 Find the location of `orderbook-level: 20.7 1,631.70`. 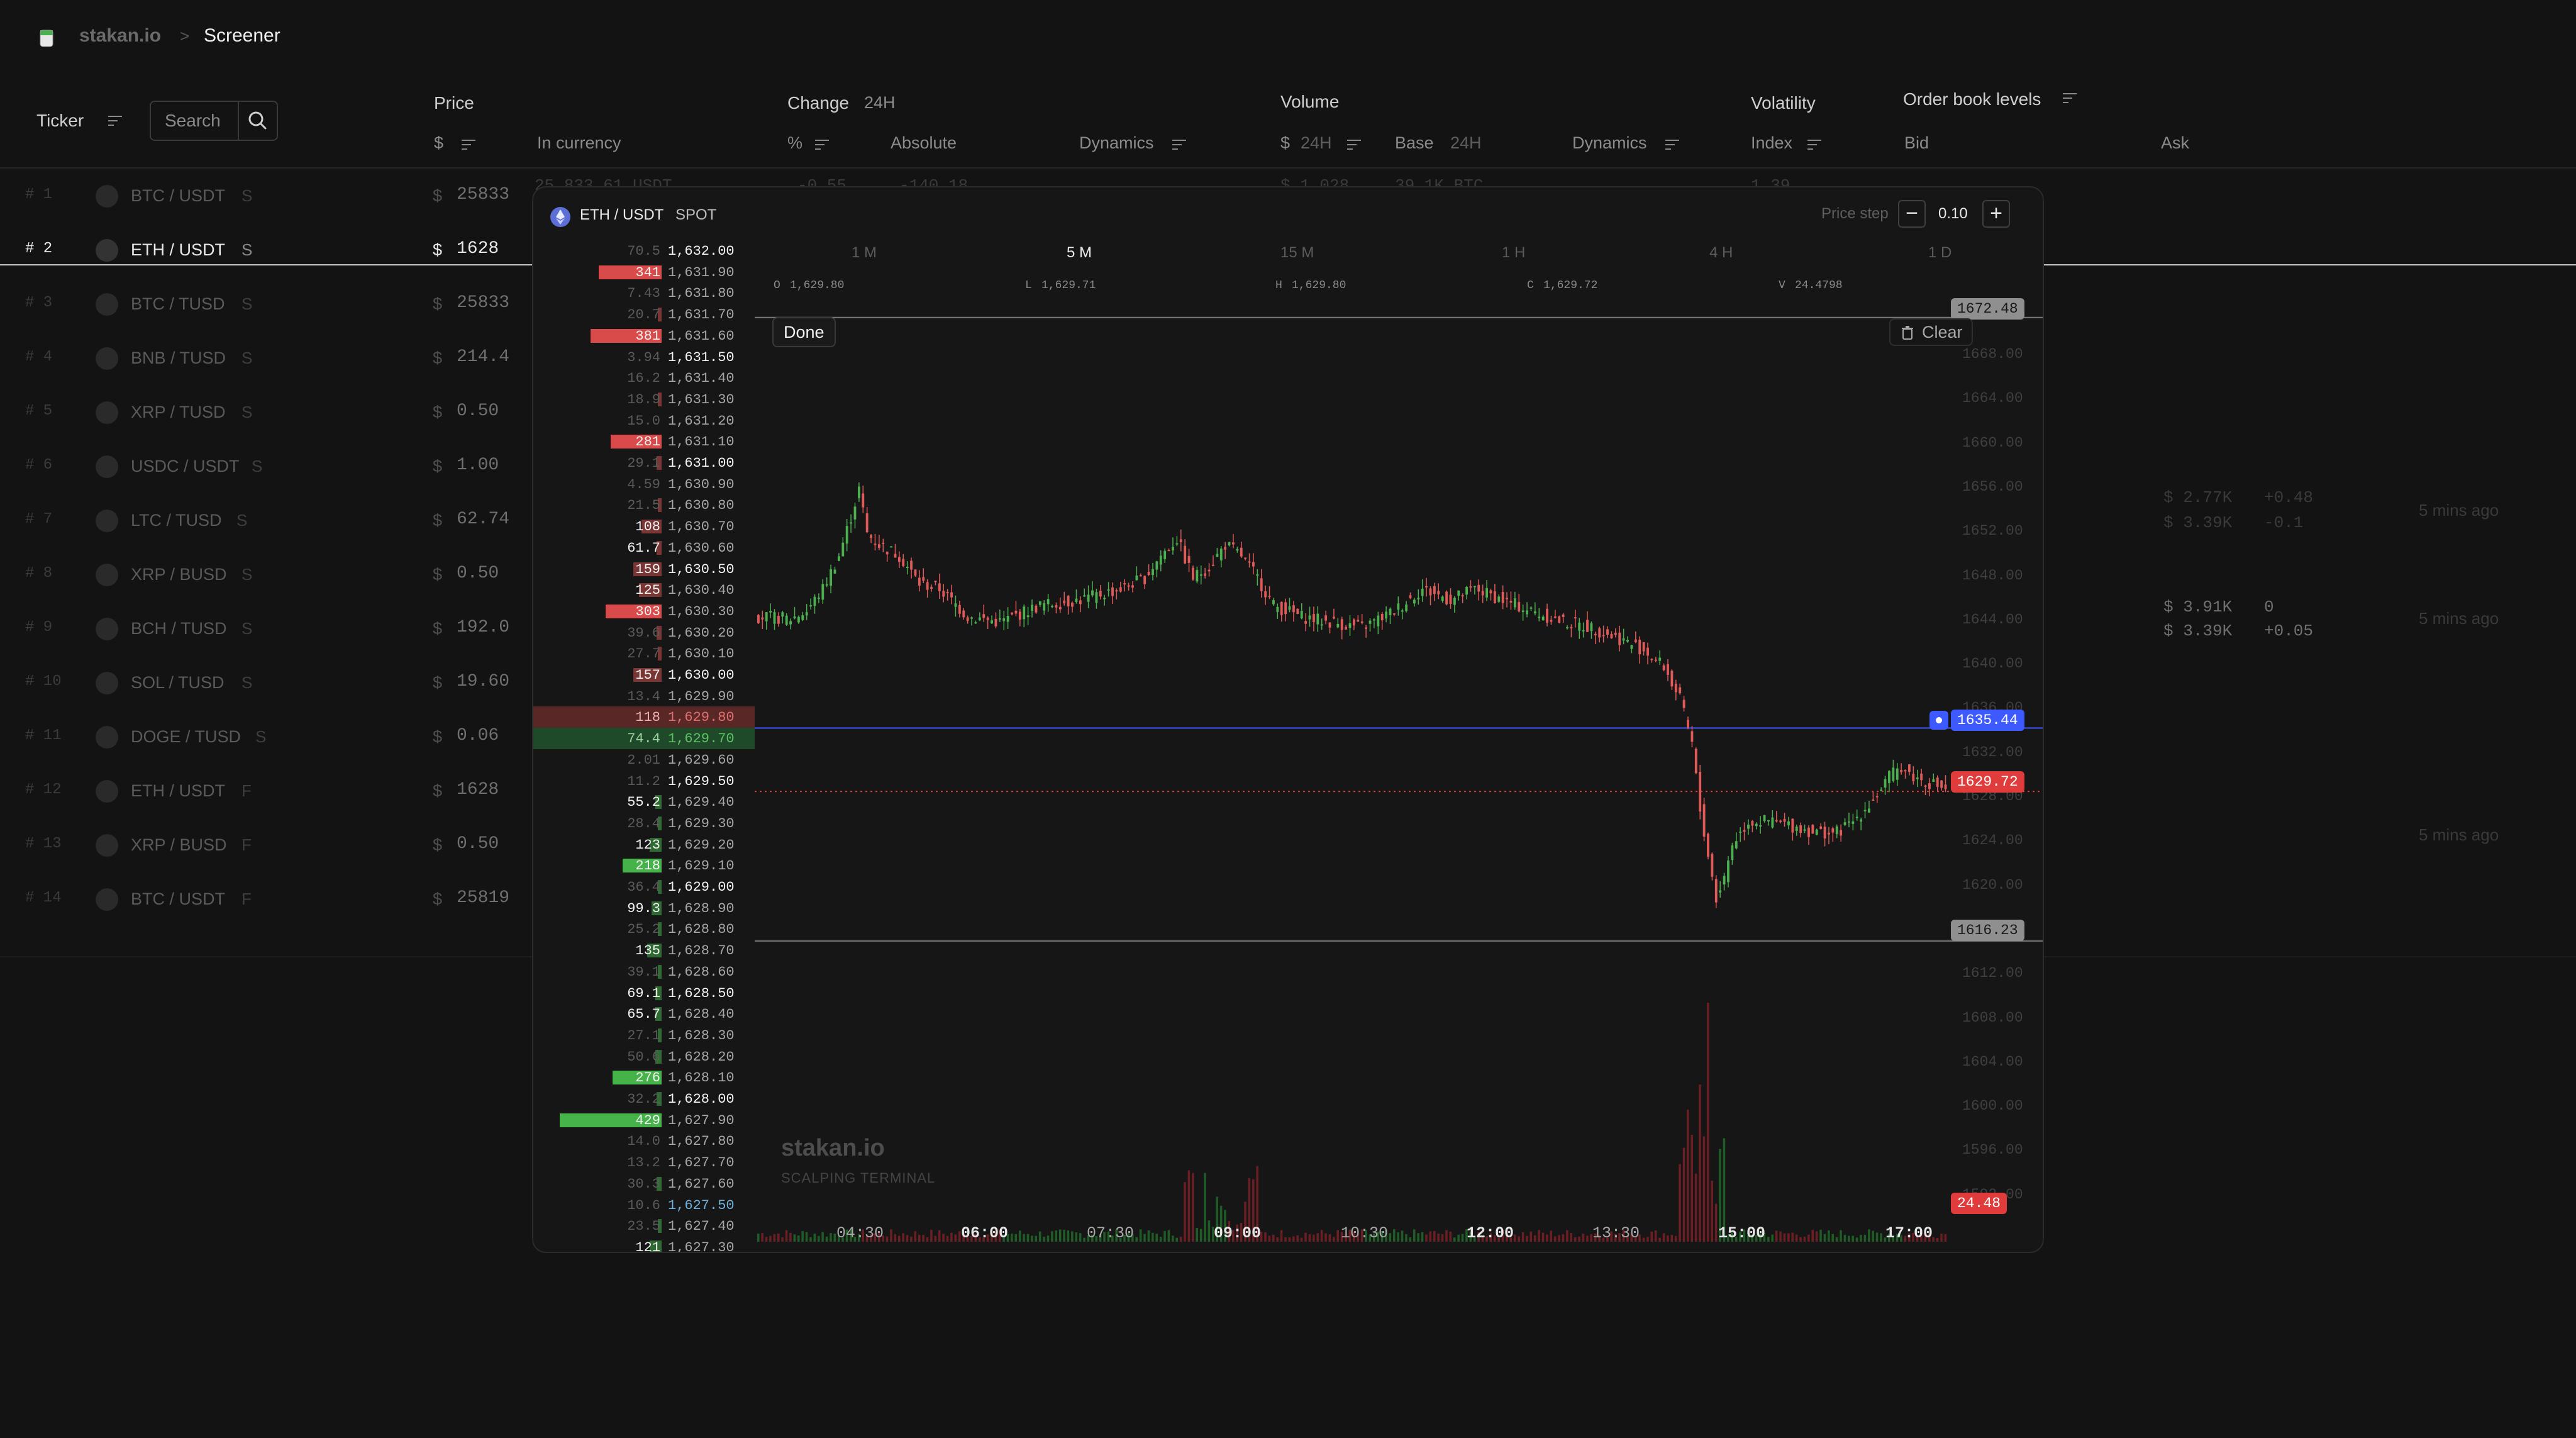

orderbook-level: 20.7 1,631.70 is located at coordinates (644, 314).